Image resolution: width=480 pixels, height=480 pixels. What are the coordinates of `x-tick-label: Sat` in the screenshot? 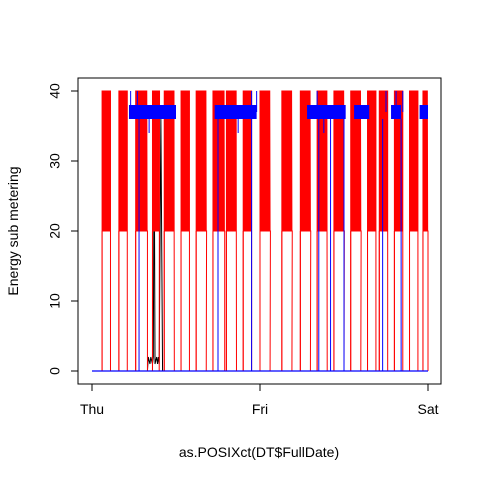 It's located at (427, 409).